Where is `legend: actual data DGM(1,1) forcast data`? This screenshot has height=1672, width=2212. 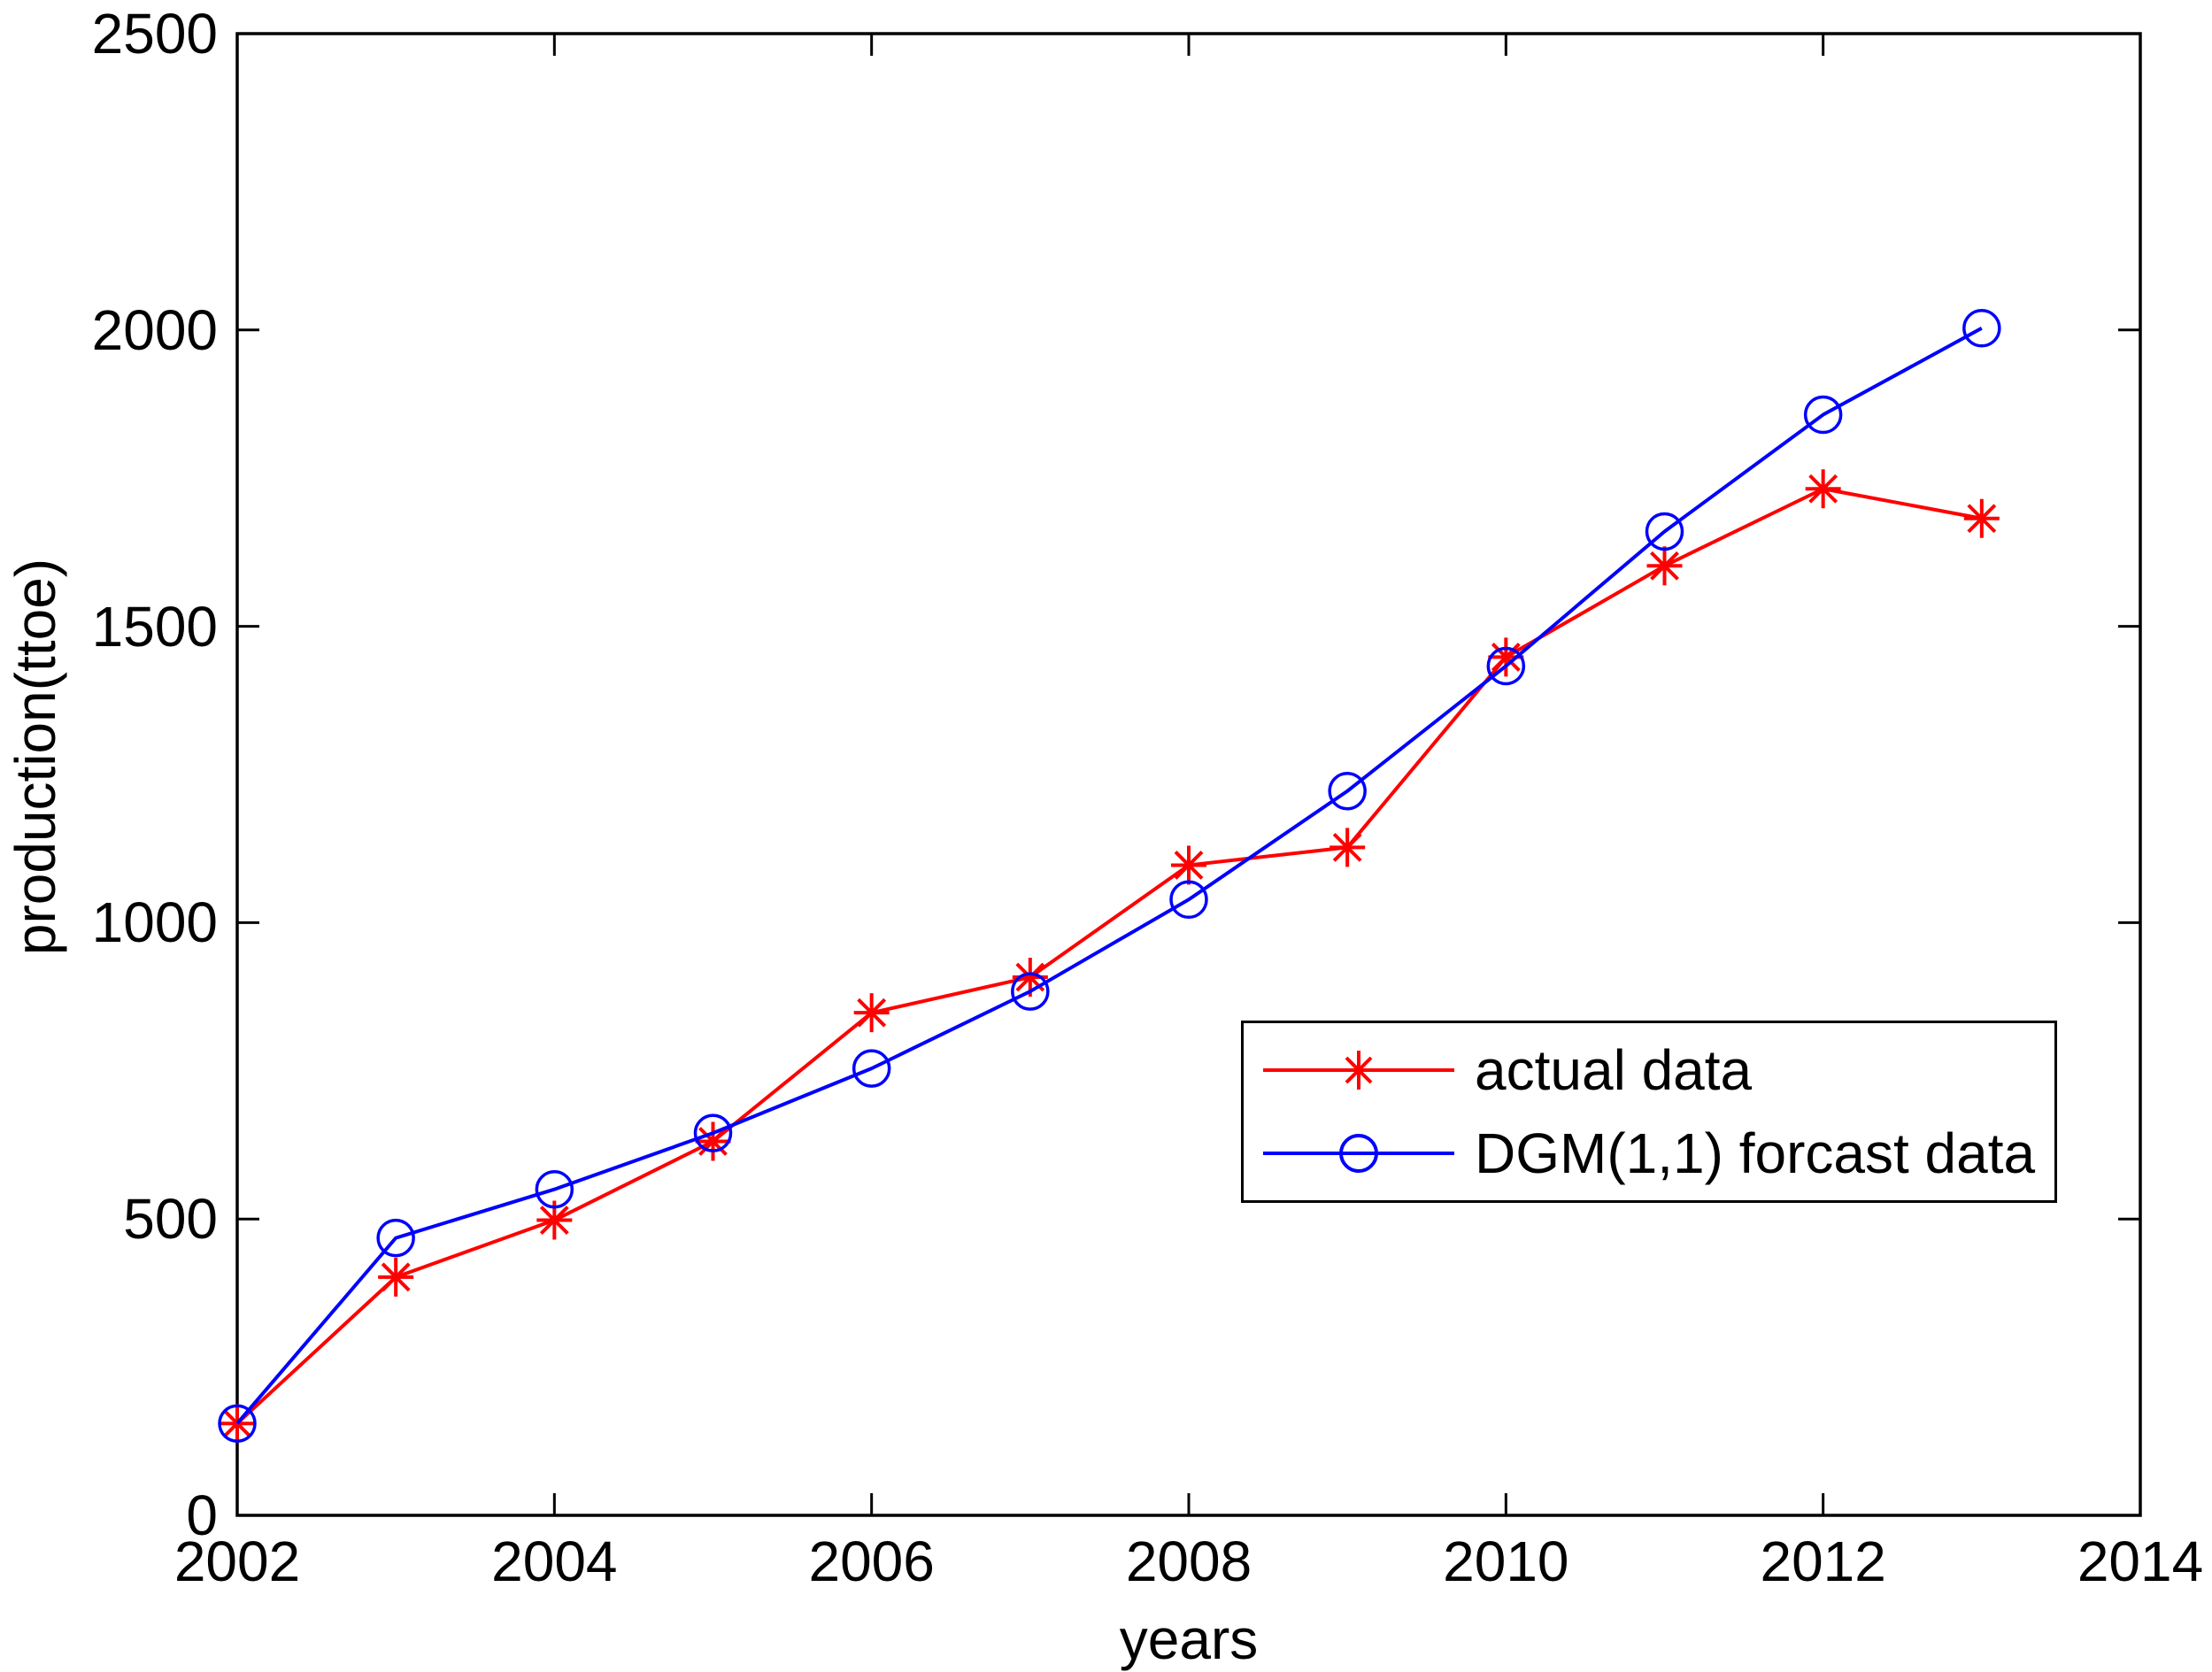 legend: actual data DGM(1,1) forcast data is located at coordinates (1649, 1112).